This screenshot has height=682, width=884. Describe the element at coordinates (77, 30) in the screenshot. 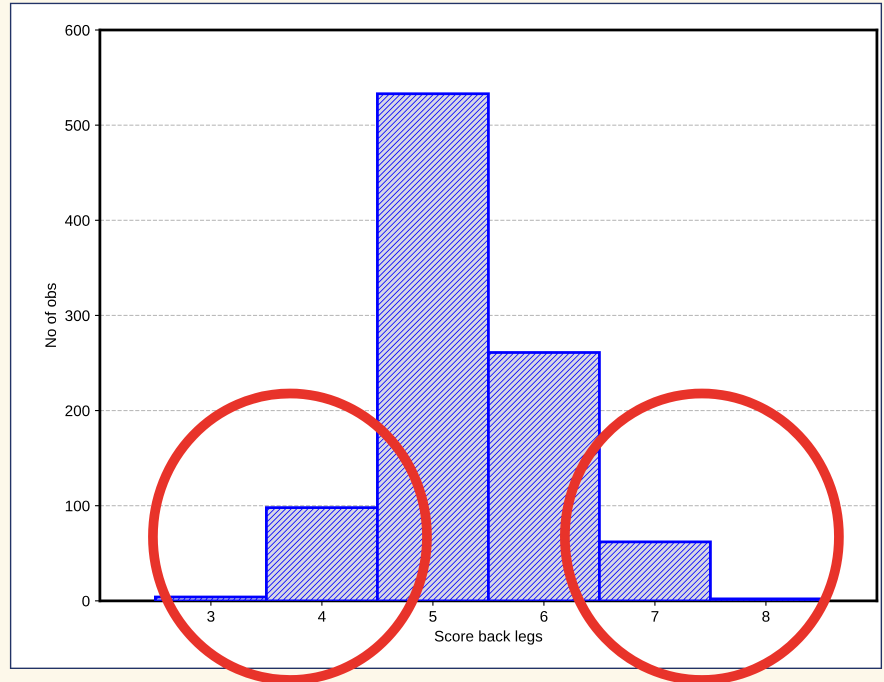

I see `y-tick-label: 600` at that location.